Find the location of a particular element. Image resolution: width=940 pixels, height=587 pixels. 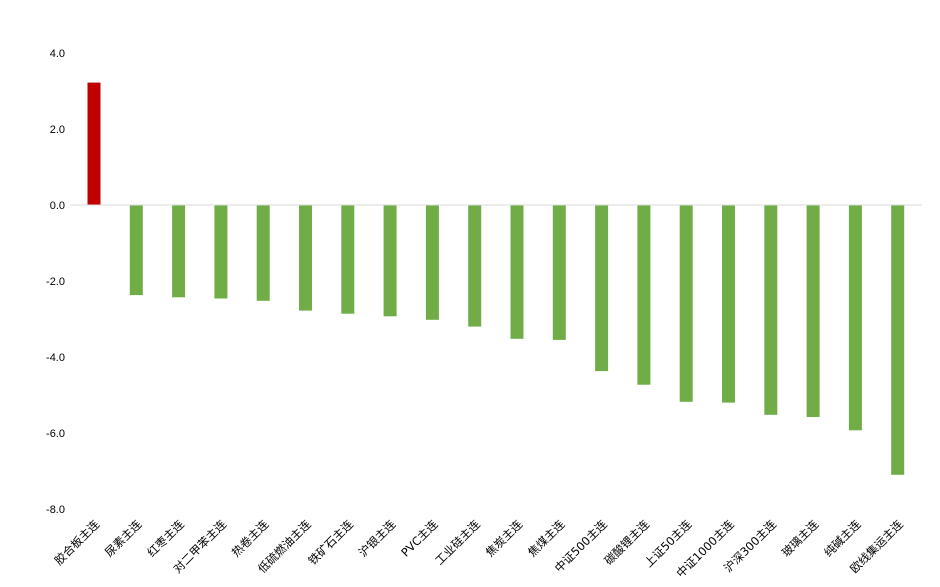

x-category-label: 沪银主连 is located at coordinates (377, 538).